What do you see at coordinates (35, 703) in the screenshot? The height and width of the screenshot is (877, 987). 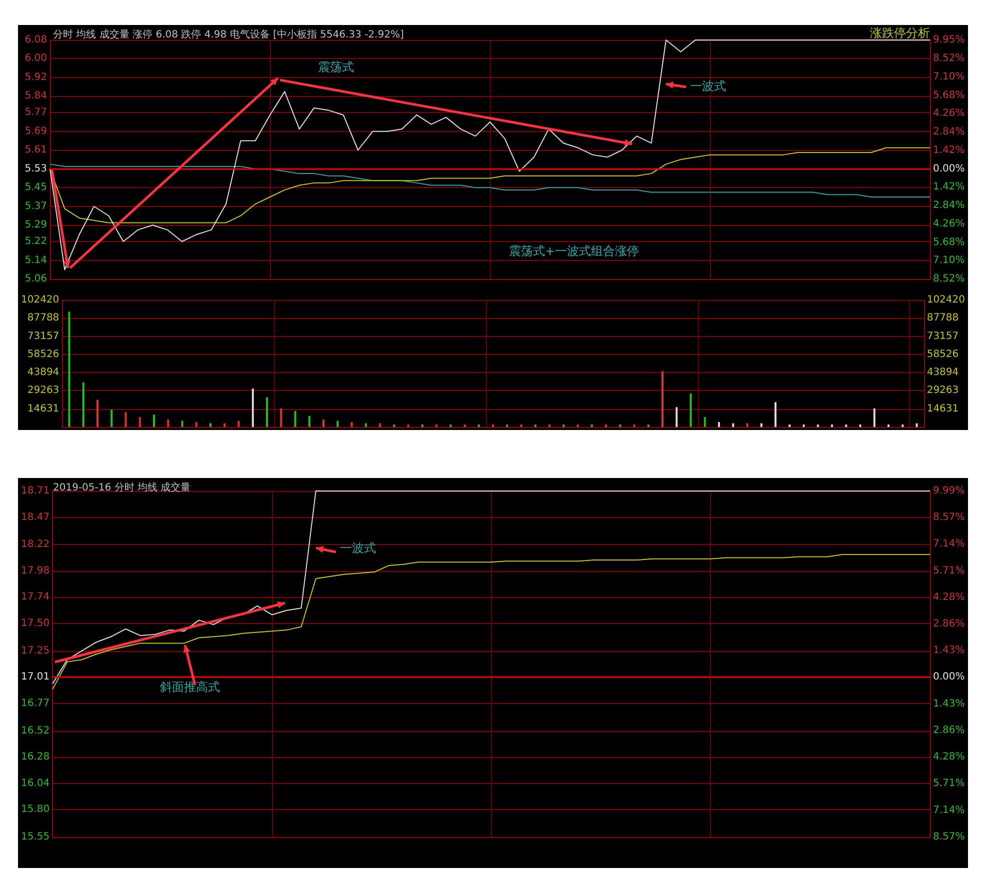 I see `y-tick-label: 16.77` at bounding box center [35, 703].